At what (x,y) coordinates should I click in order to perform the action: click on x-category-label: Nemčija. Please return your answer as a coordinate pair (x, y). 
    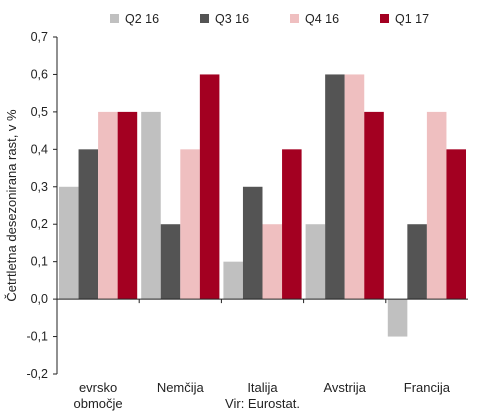
    Looking at the image, I should click on (181, 387).